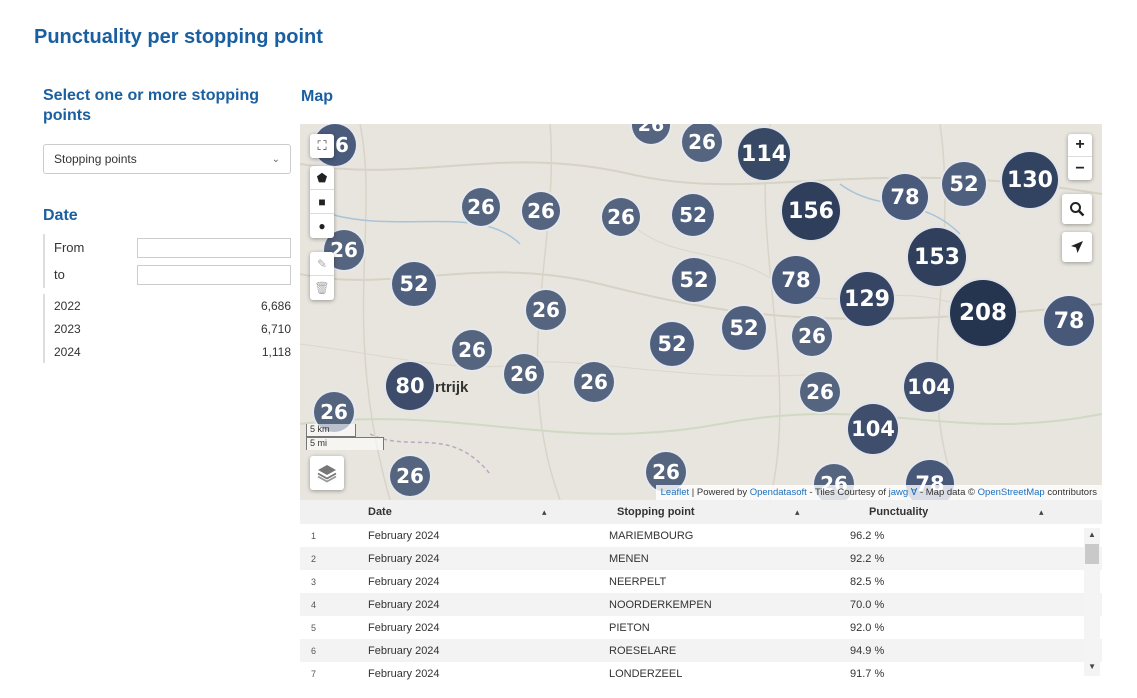 The height and width of the screenshot is (698, 1137). I want to click on delete-button: 🗑, so click(322, 288).